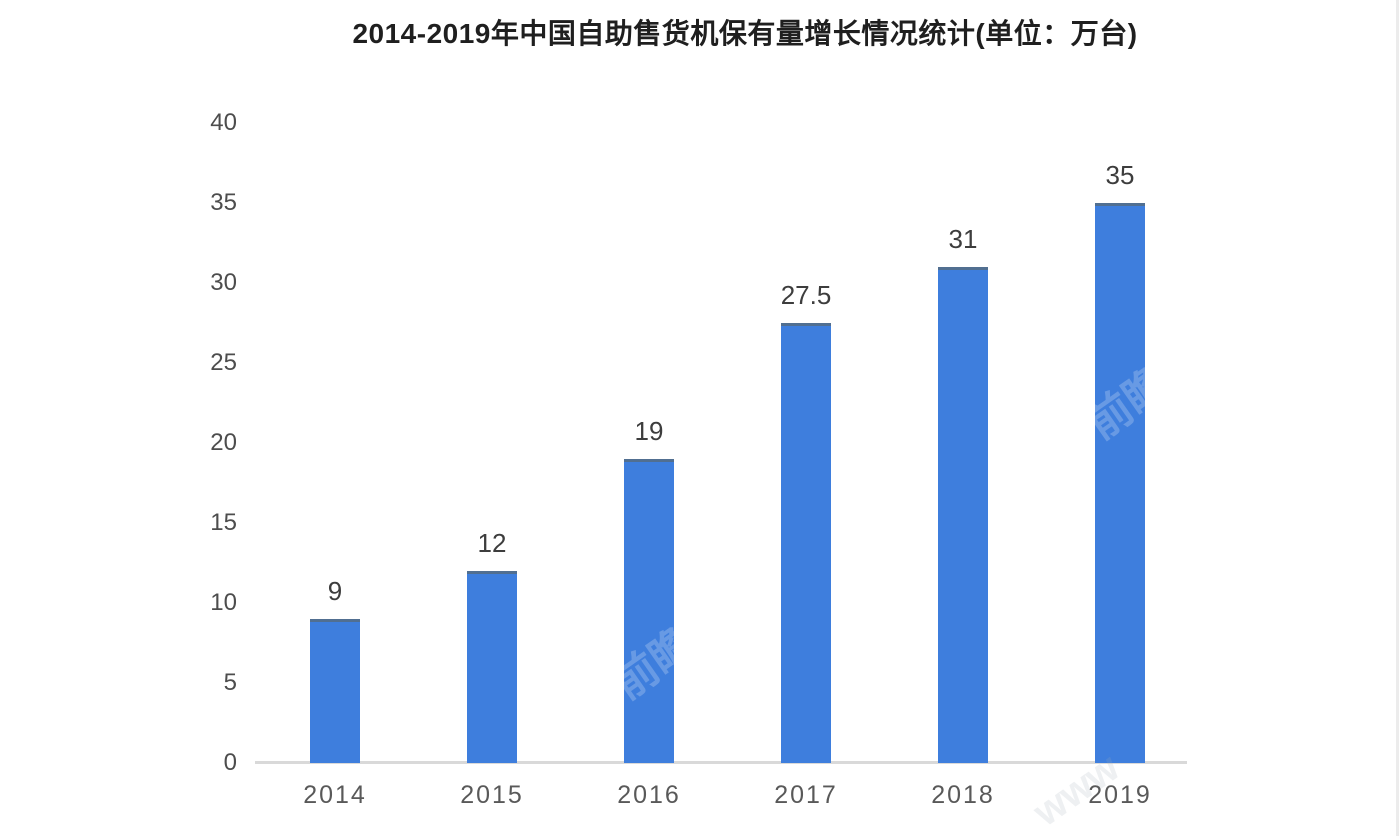 The height and width of the screenshot is (836, 1400). I want to click on chart-title: 2014-2019年中国自助售货机保有量增长情况统计(单位：万台), so click(745, 33).